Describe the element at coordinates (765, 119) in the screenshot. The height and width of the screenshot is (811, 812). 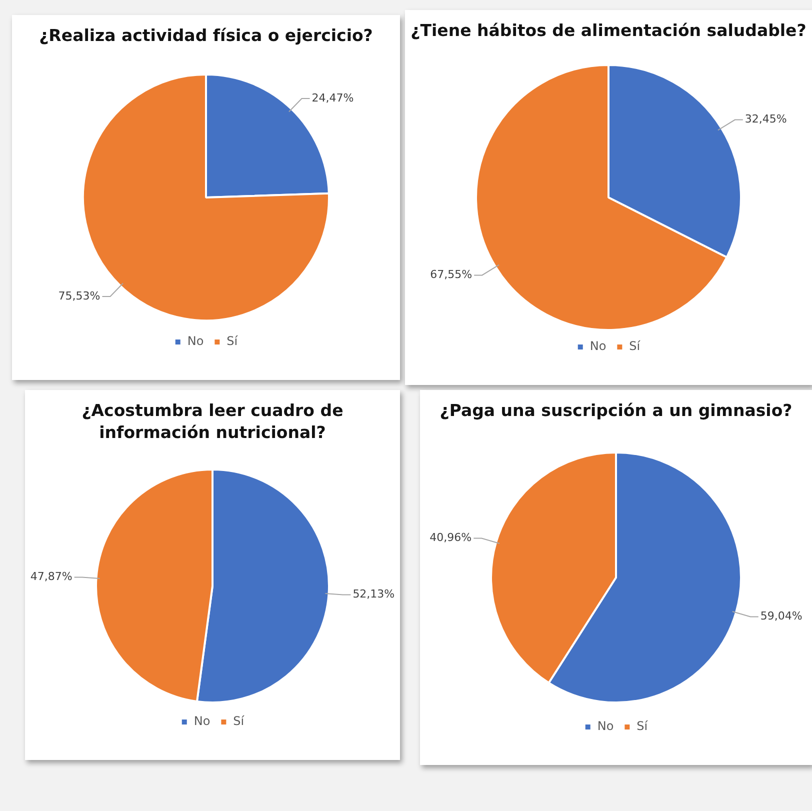
I see `data-label: 32,45%` at that location.